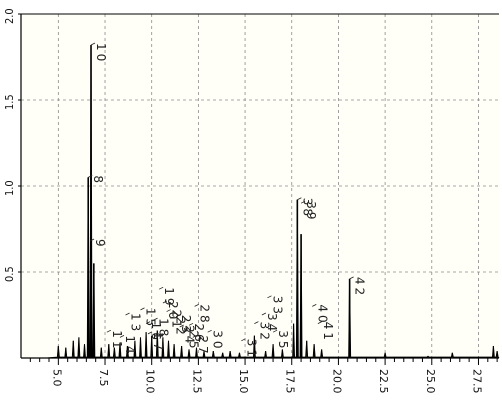 The height and width of the screenshot is (401, 502). Describe the element at coordinates (360, 287) in the screenshot. I see `peak-label: 42` at that location.